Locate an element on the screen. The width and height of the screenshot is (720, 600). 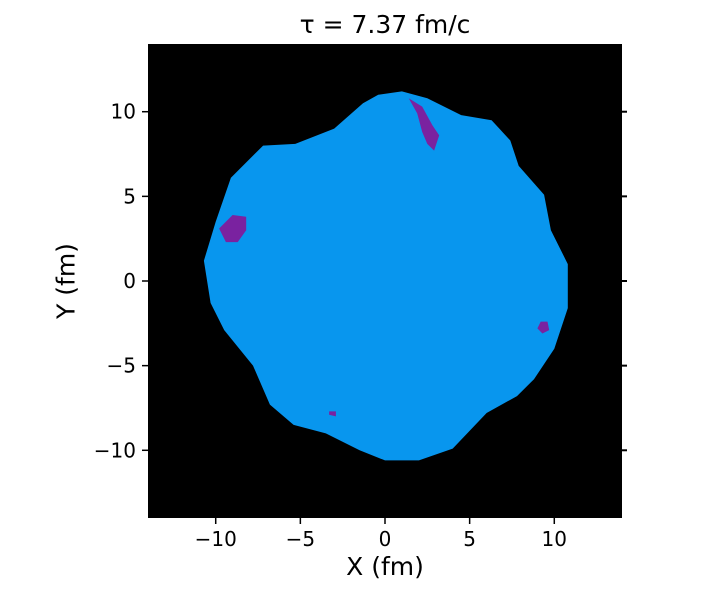
y-tick-label-4: 10 is located at coordinates (123, 112).